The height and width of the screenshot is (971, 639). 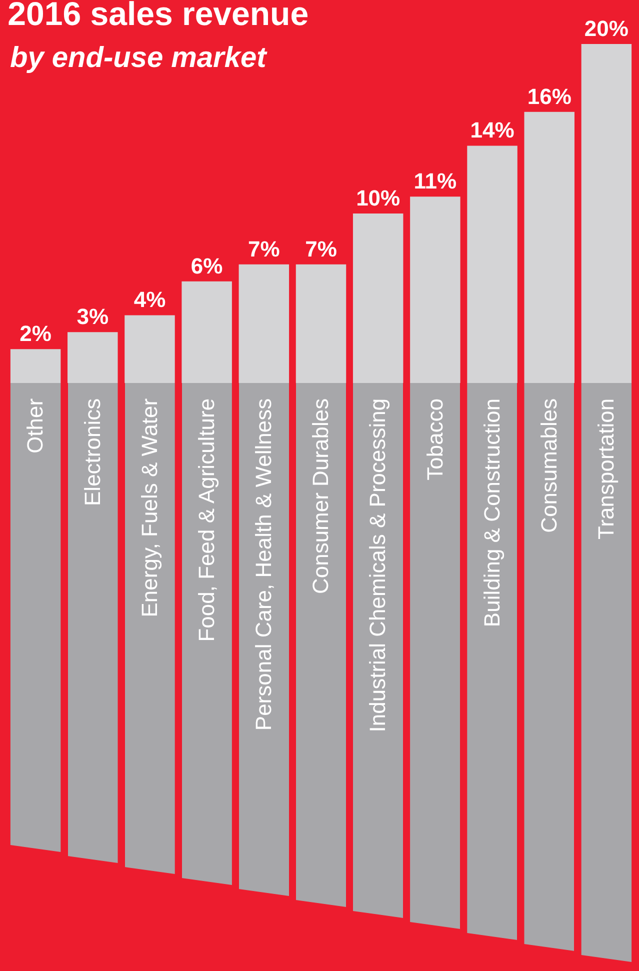 I want to click on data-label: 10%, so click(x=378, y=198).